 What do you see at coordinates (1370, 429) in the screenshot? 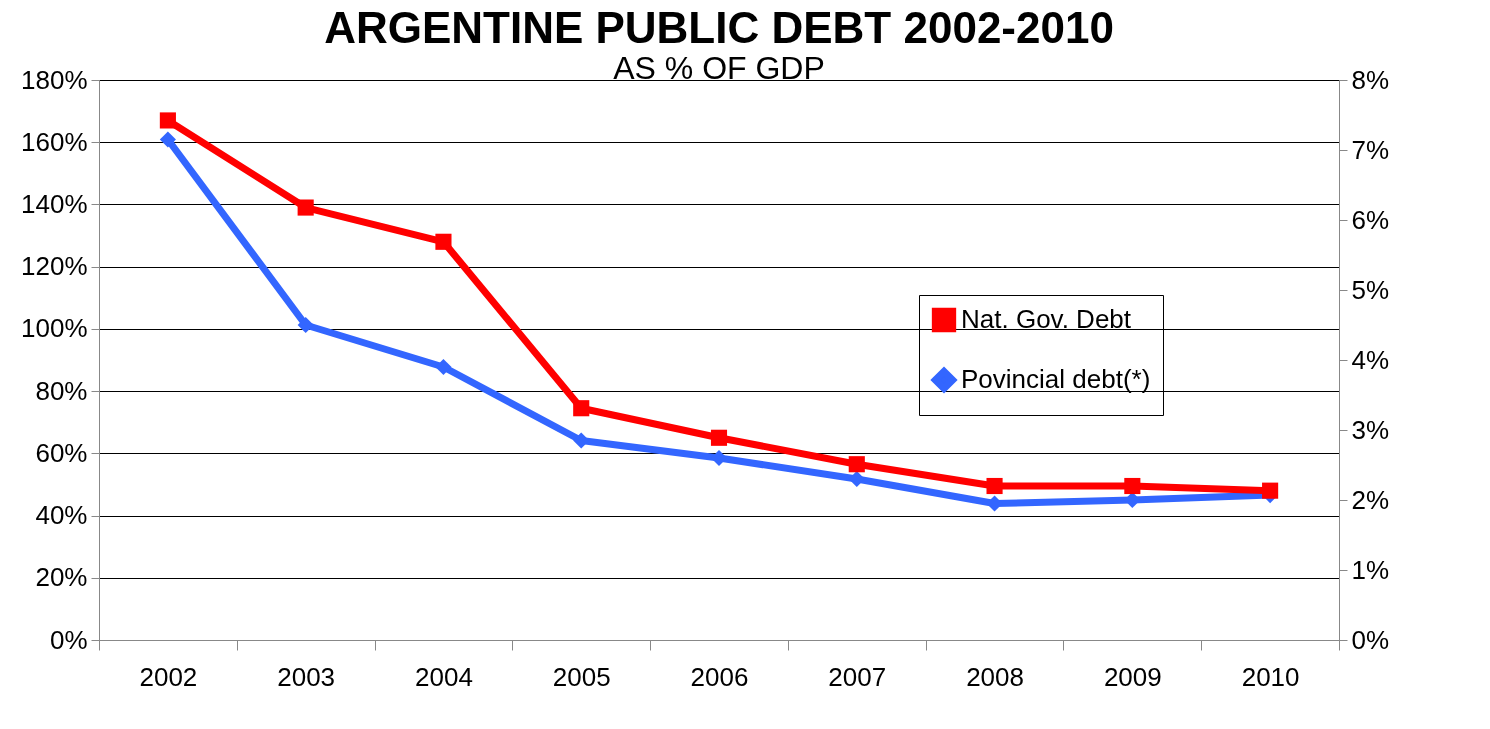
I see `y2-tick-label: 3%` at bounding box center [1370, 429].